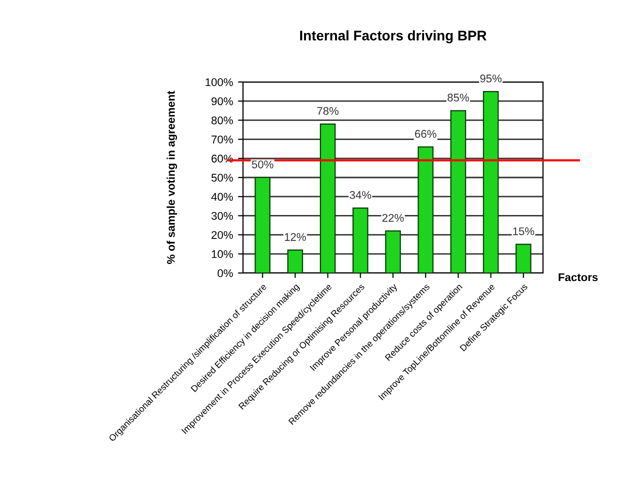  Describe the element at coordinates (219, 82) in the screenshot. I see `y-tick-label: 100%` at that location.